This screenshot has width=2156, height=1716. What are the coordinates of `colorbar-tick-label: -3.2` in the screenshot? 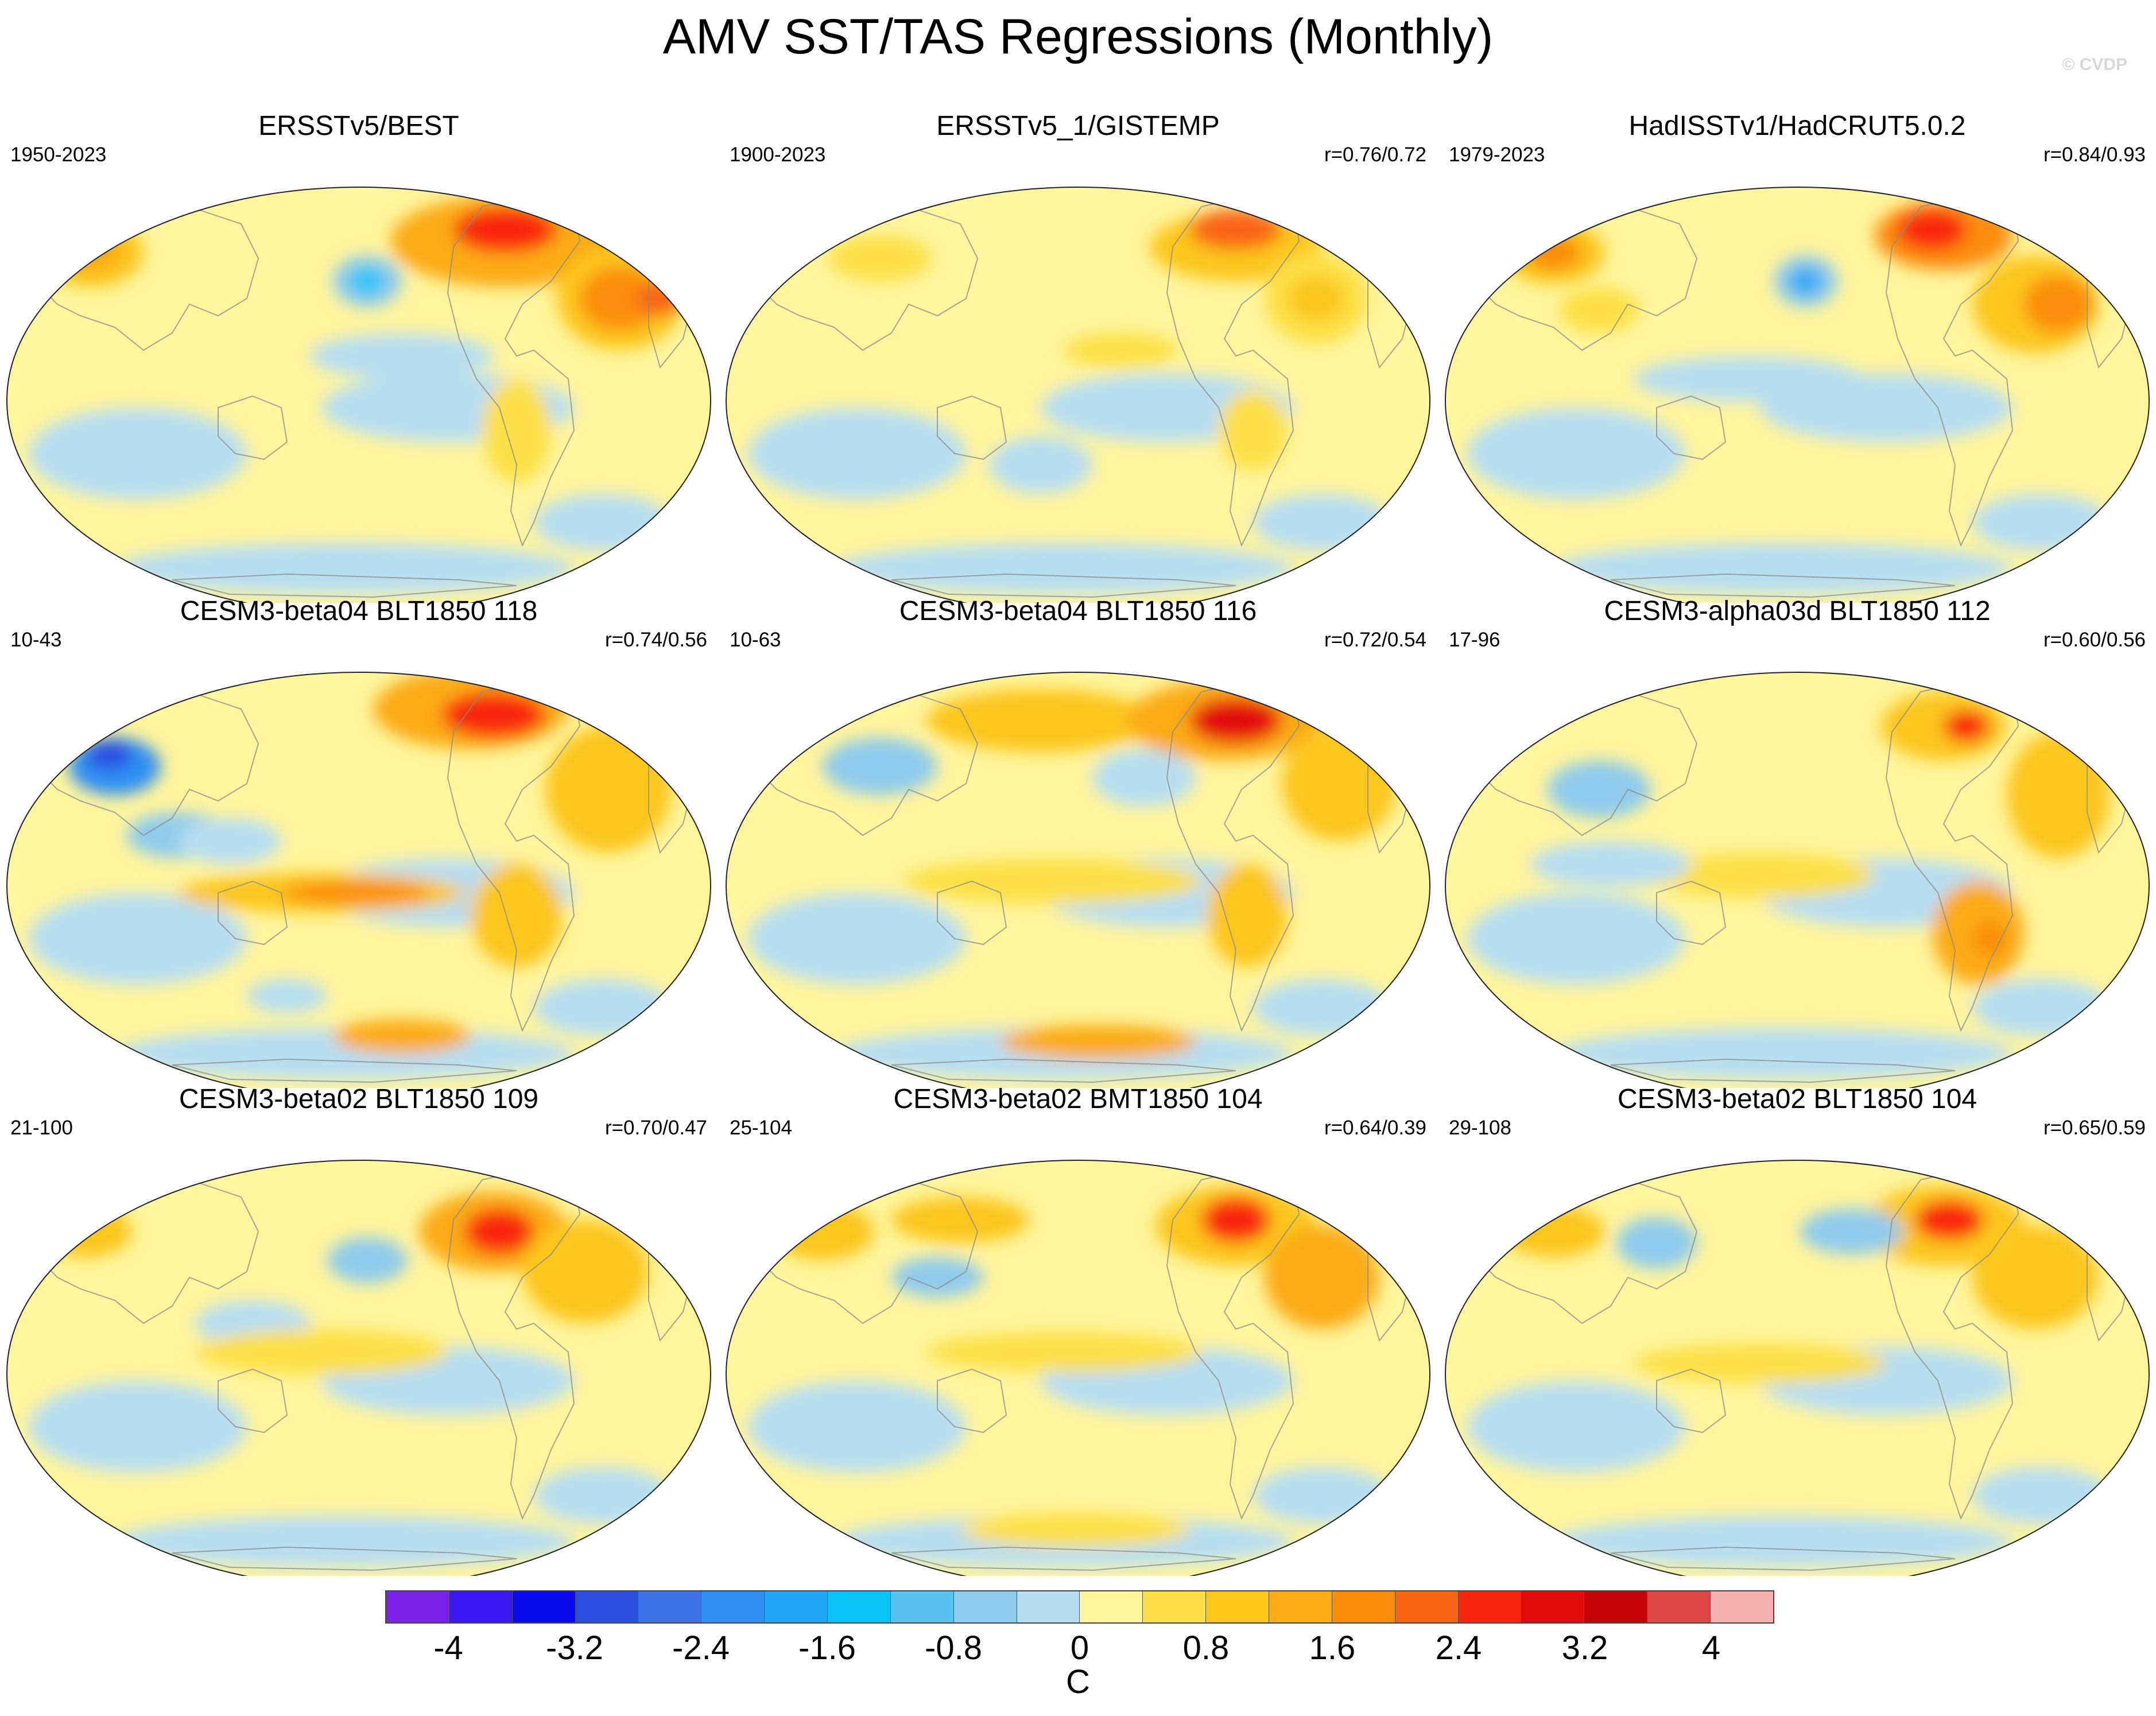 It's located at (574, 1648).